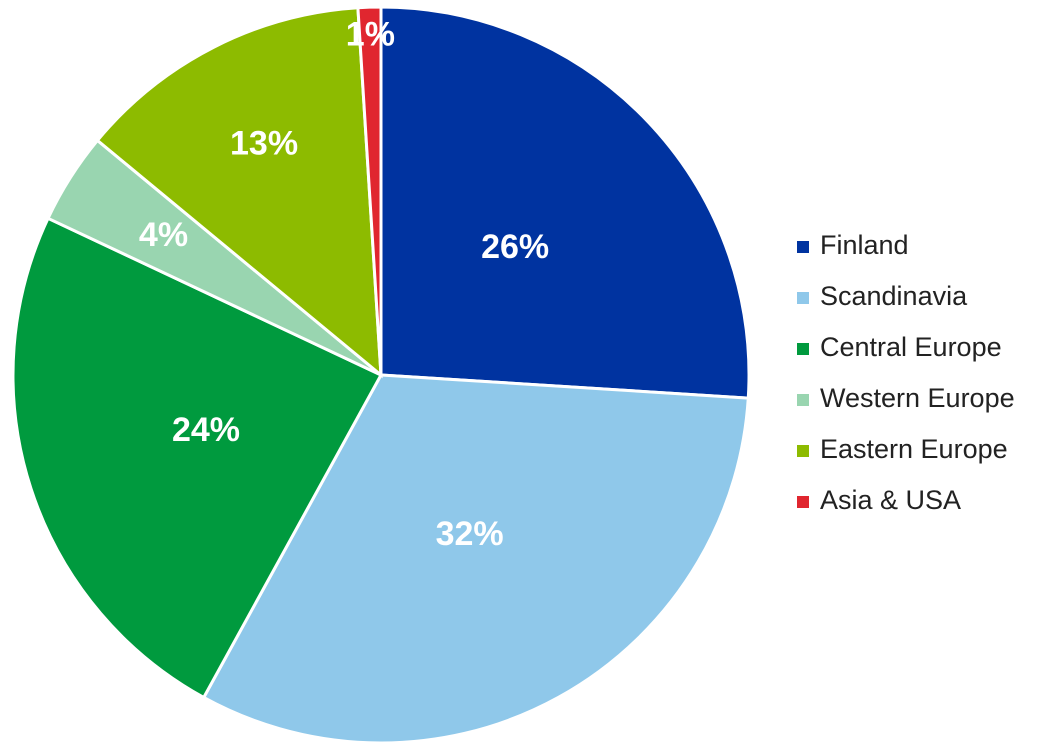 The height and width of the screenshot is (744, 1055). Describe the element at coordinates (894, 296) in the screenshot. I see `legend-label: Scandinavia` at that location.